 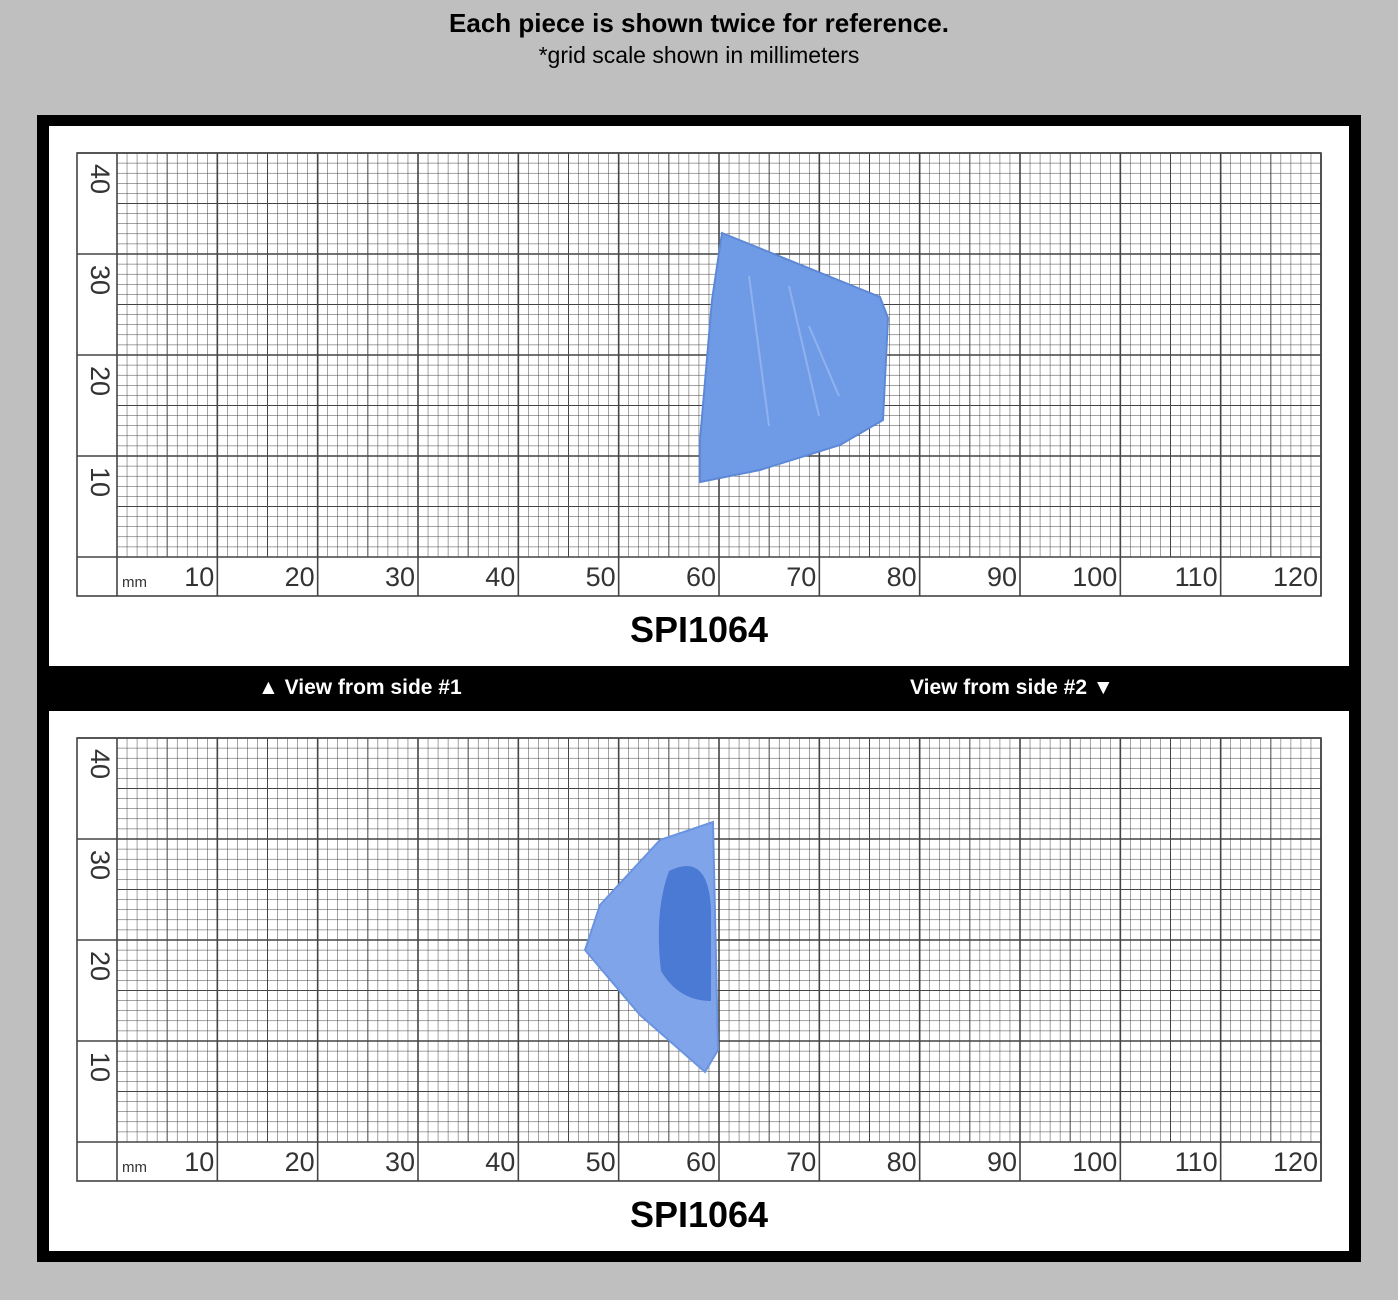 I want to click on gem-texture, so click(x=794, y=351).